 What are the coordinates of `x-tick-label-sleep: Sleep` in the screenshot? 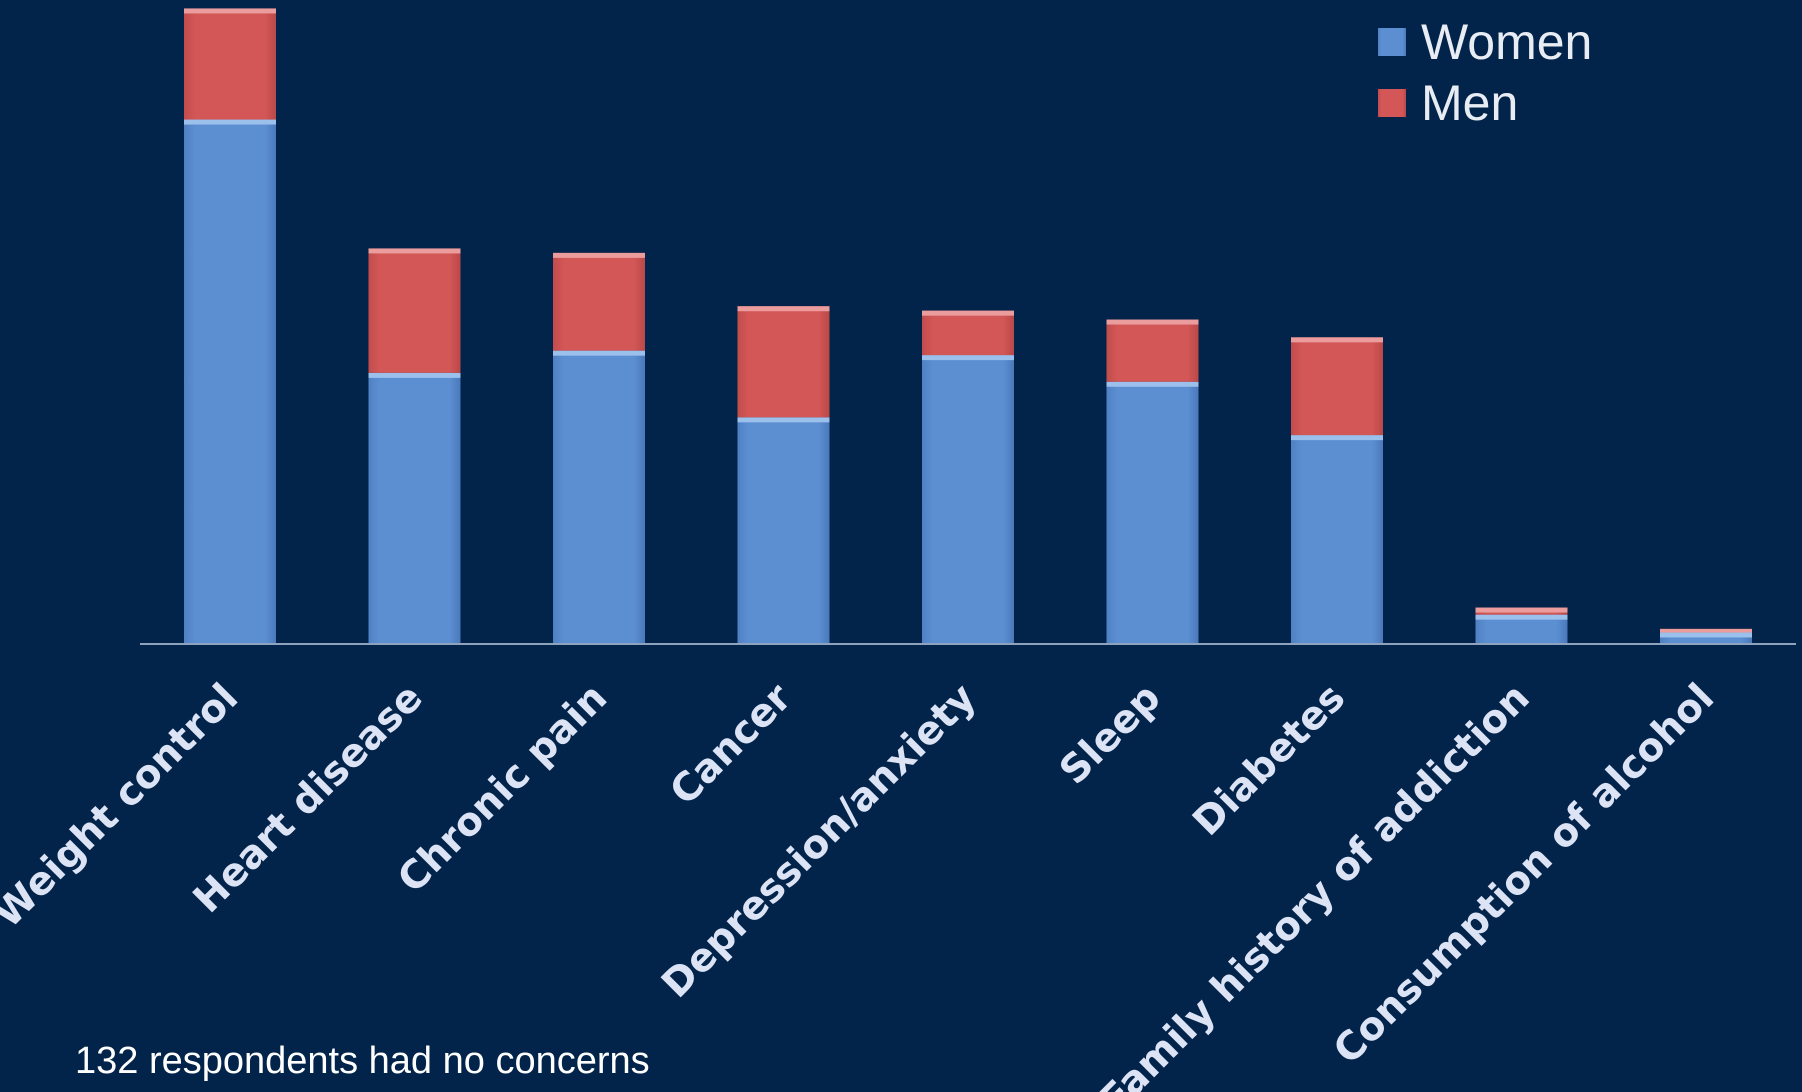 It's located at (1110, 734).